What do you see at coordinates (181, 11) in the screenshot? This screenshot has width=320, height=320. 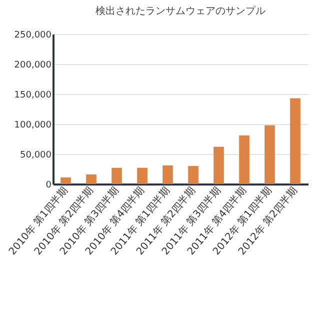 I see `chart-title: 検出されたランサムウェアのサンプル` at bounding box center [181, 11].